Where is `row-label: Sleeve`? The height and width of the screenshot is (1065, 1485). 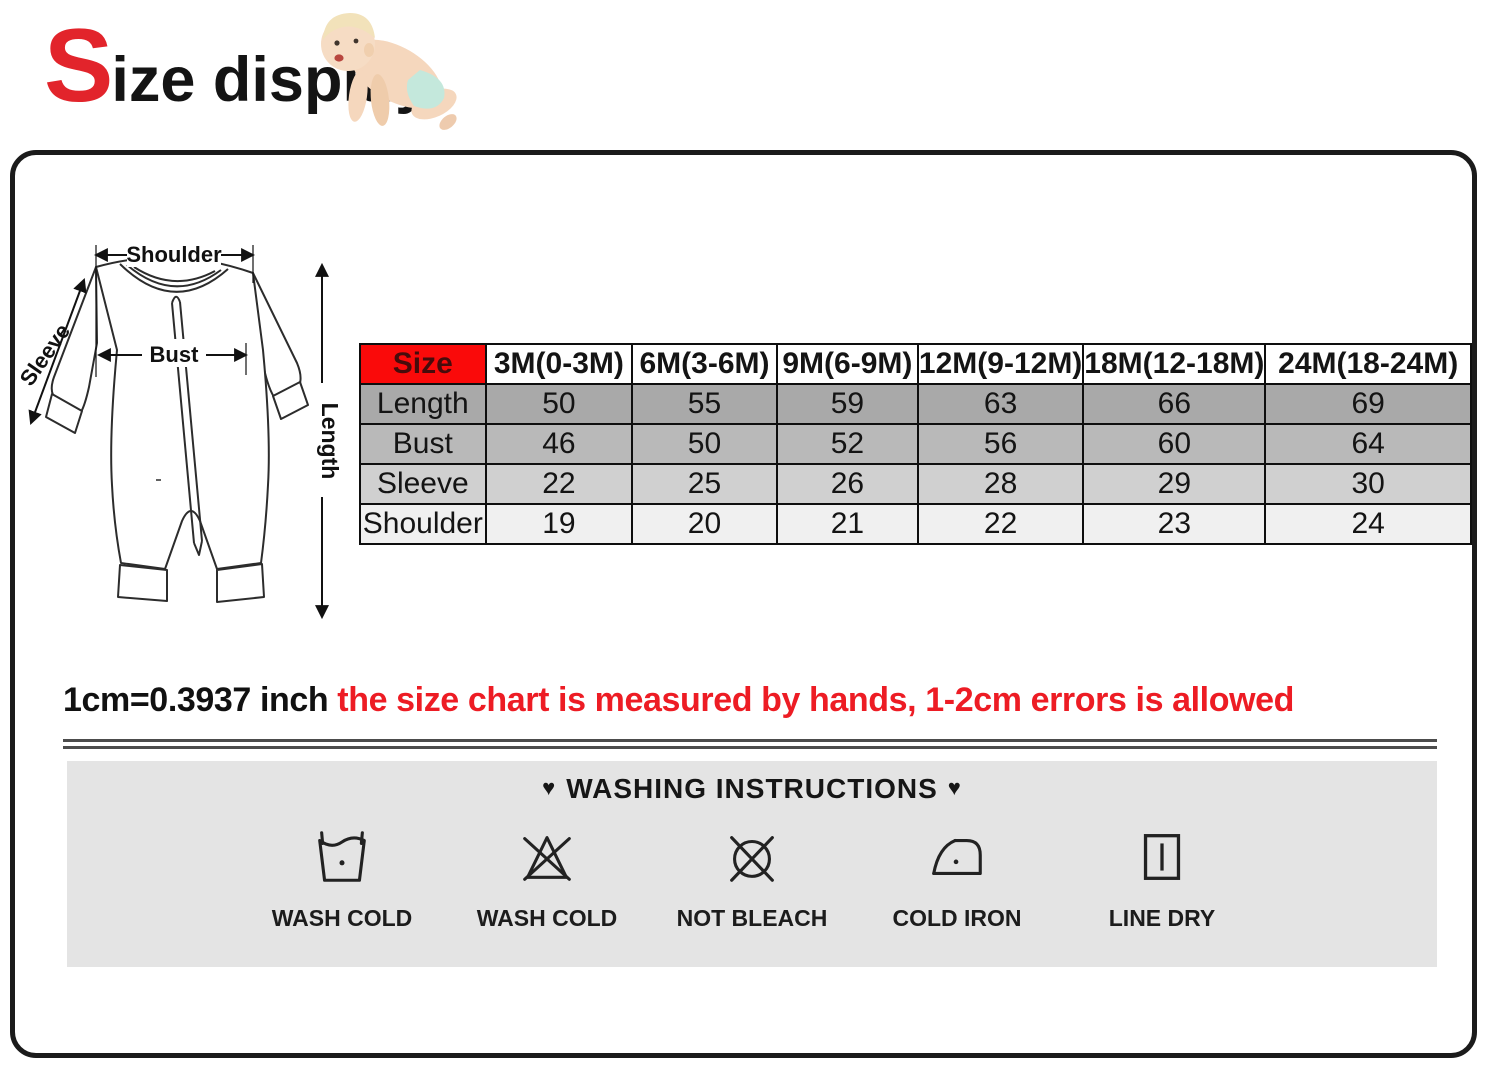 row-label: Sleeve is located at coordinates (423, 484).